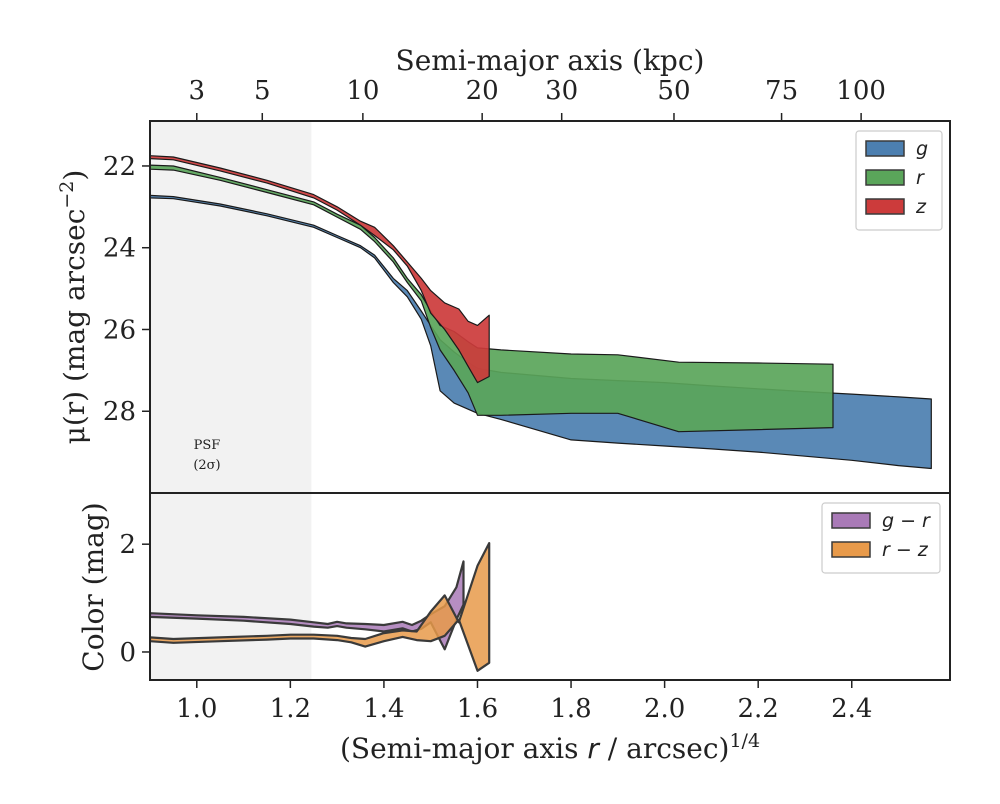  What do you see at coordinates (231, 307) in the screenshot?
I see `psf-shaded-region` at bounding box center [231, 307].